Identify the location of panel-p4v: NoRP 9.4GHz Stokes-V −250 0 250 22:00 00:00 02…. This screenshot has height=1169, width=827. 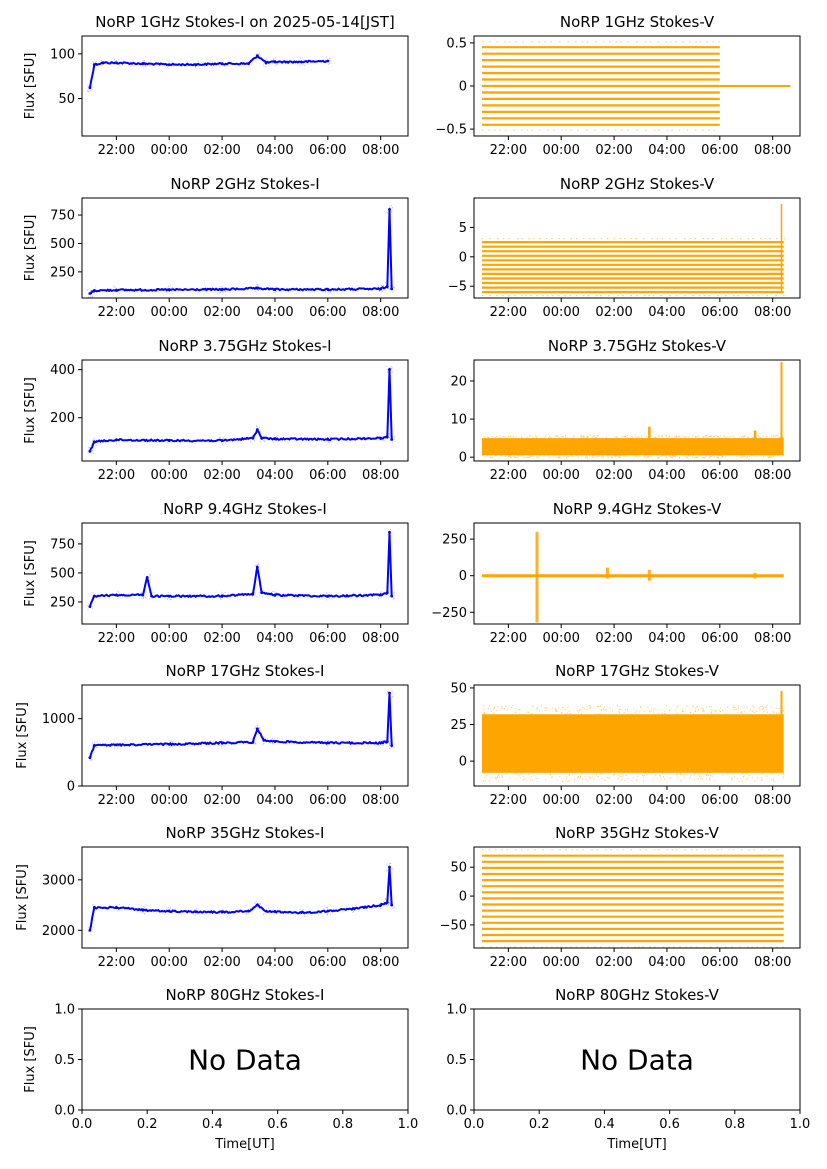
(616, 573).